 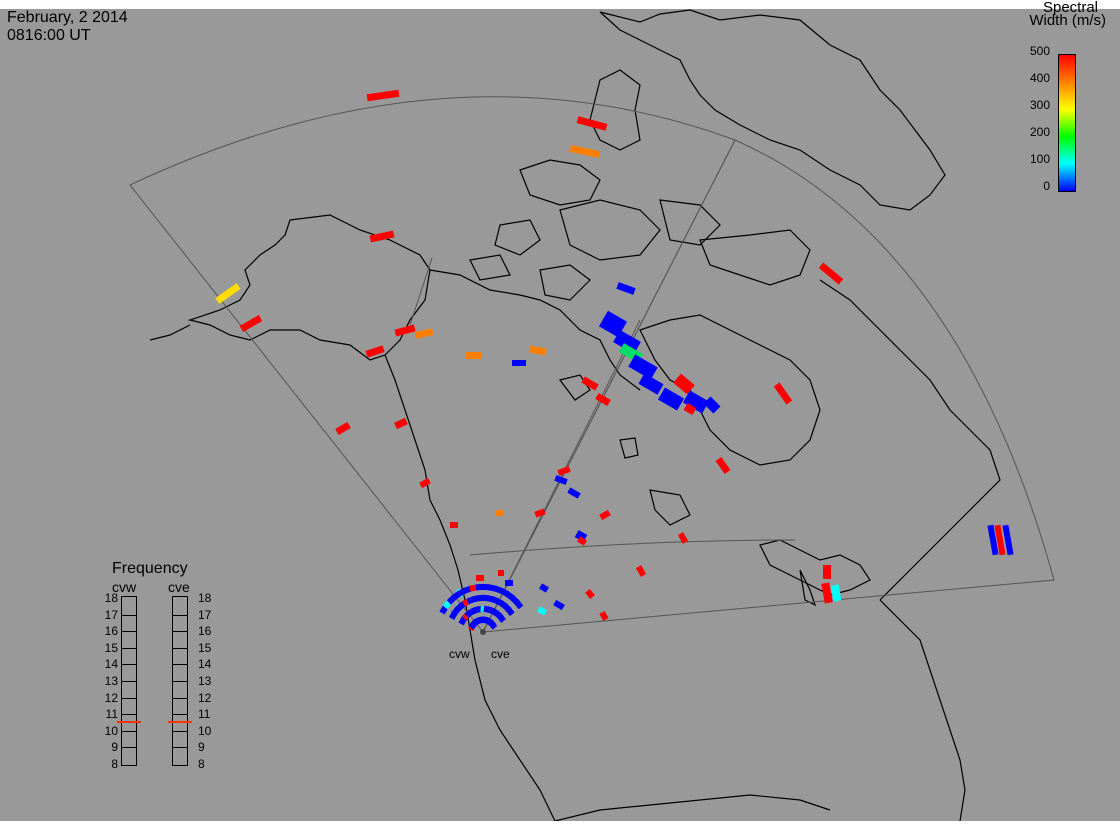 What do you see at coordinates (1070, 8) in the screenshot?
I see `colorbar-title-line1: Spectral` at bounding box center [1070, 8].